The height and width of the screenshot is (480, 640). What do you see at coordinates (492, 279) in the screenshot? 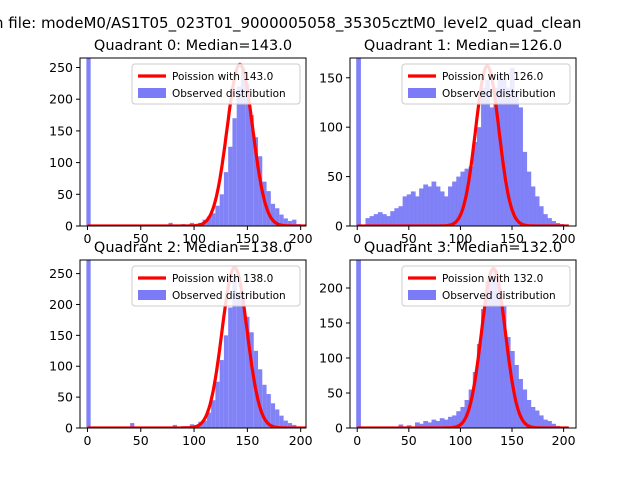
I see `legend-curve-label: Poission with 132.0` at bounding box center [492, 279].